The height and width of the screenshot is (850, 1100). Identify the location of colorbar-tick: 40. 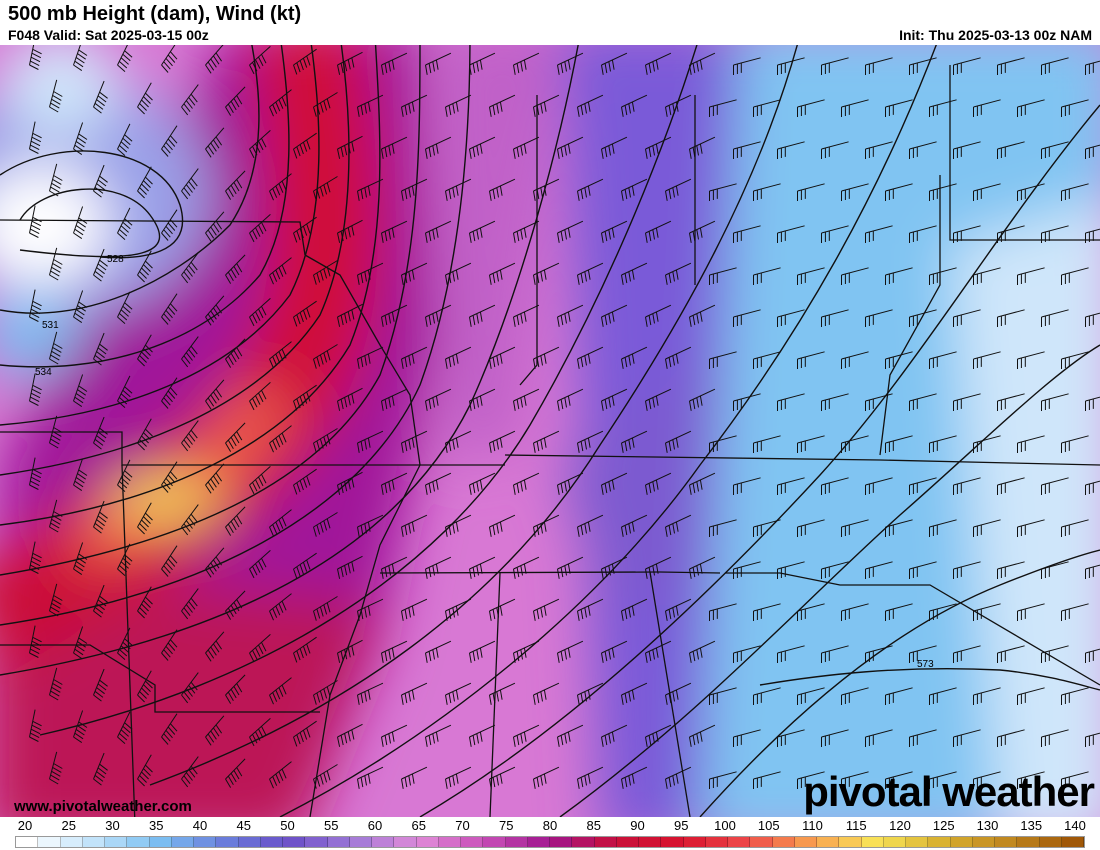
(200, 825).